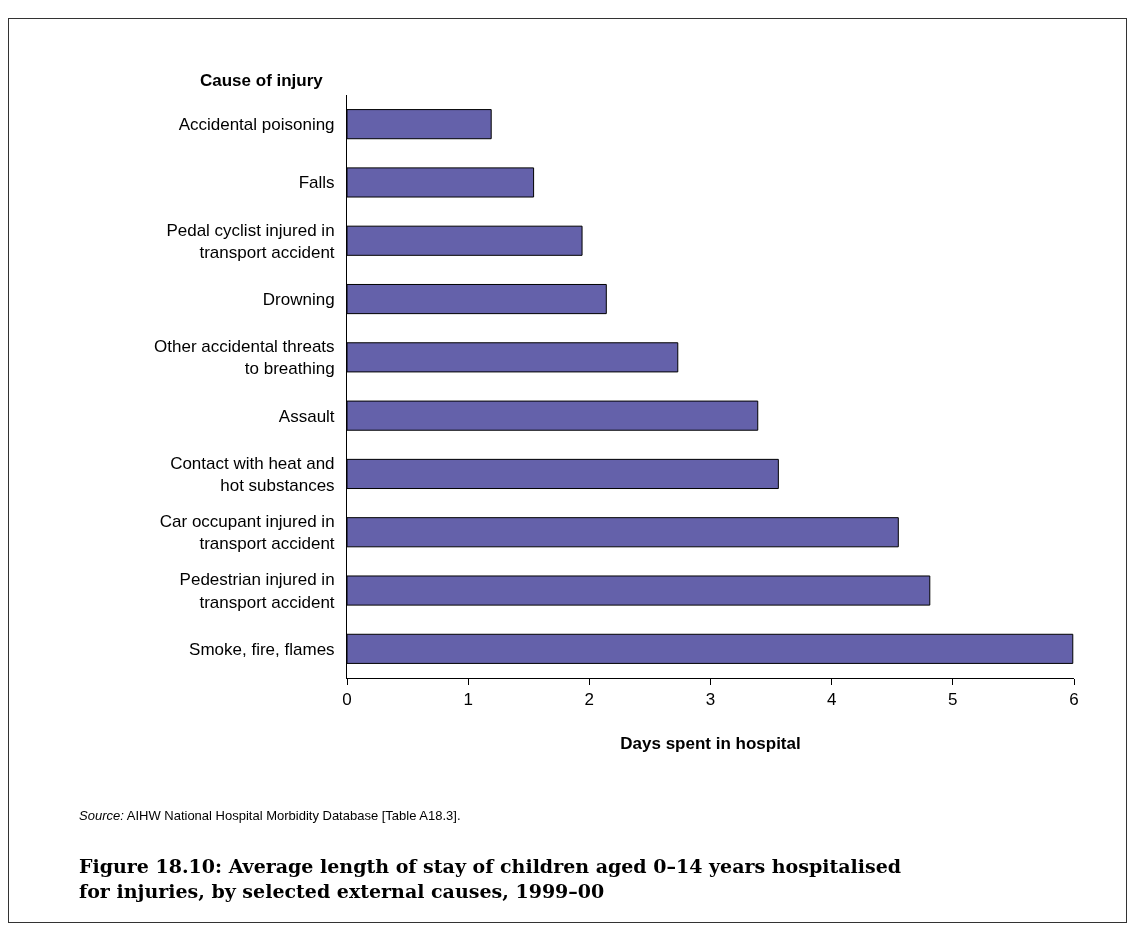 This screenshot has width=1135, height=943. Describe the element at coordinates (589, 700) in the screenshot. I see `x-tick-label: 2` at that location.